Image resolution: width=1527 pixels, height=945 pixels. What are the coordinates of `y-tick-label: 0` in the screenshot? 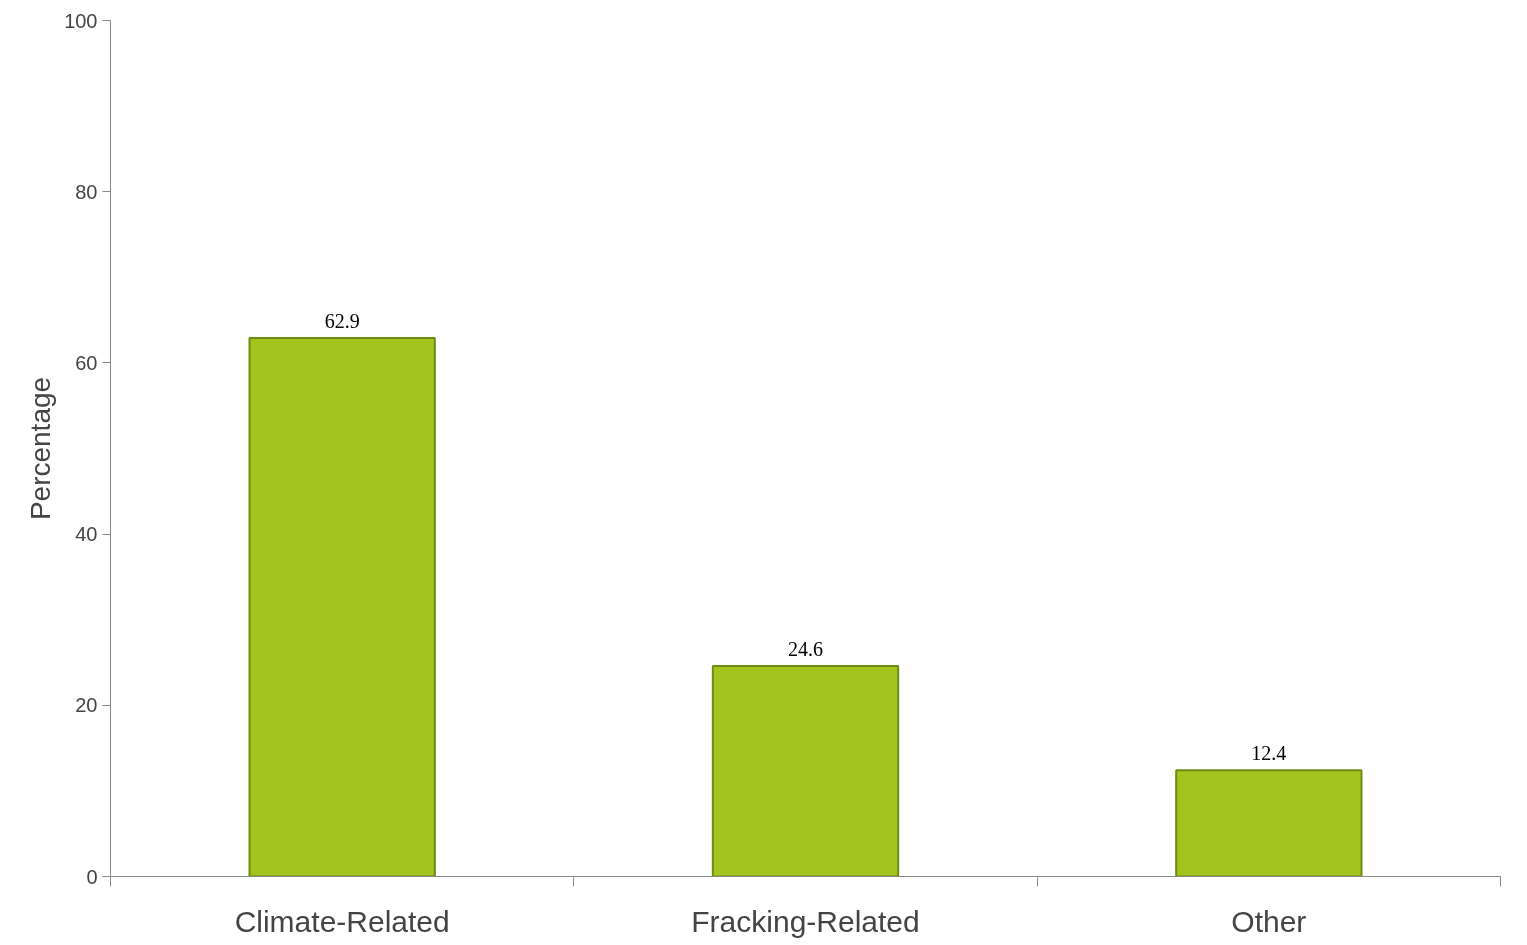 It's located at (92, 876).